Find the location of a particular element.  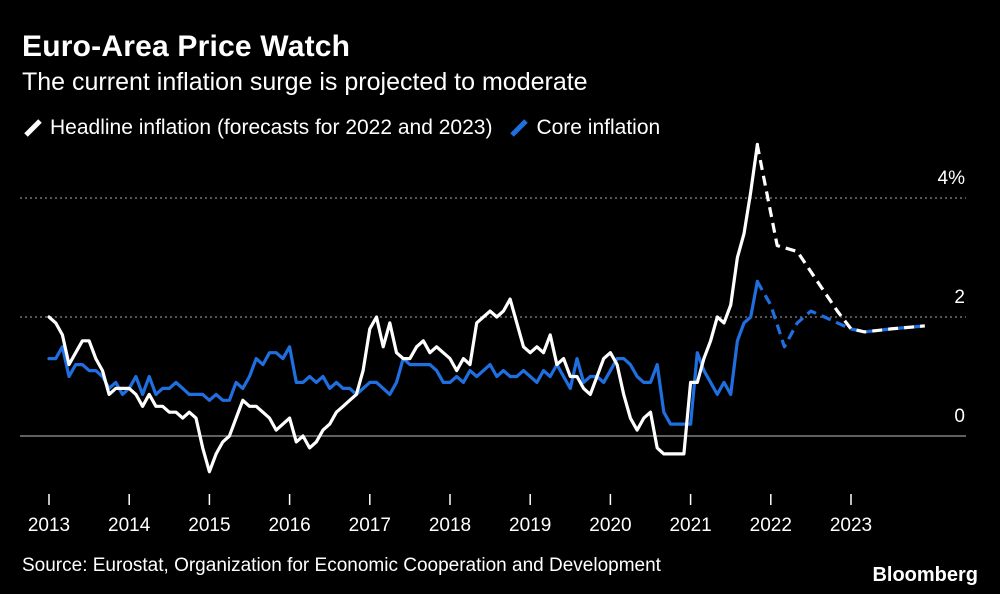

x-tick-label: 2014 is located at coordinates (129, 525).